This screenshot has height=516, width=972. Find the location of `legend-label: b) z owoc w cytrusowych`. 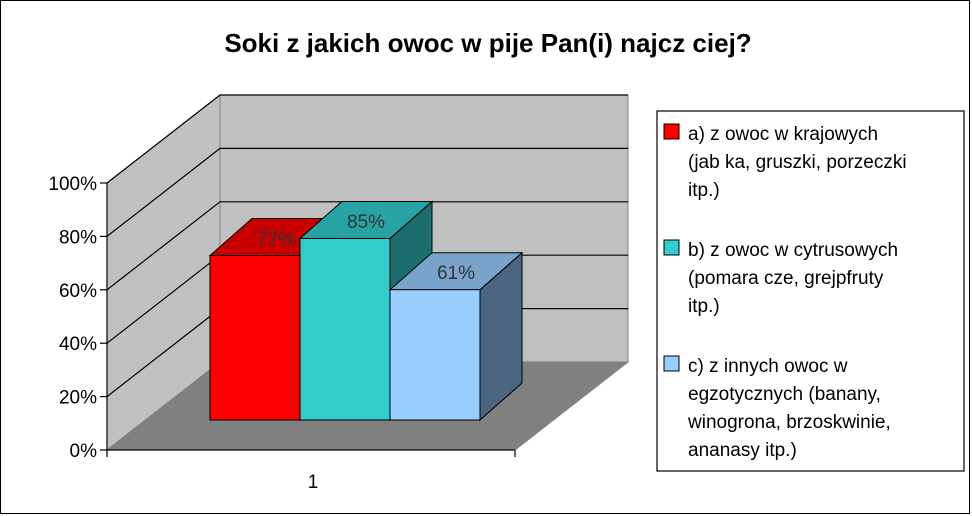

legend-label: b) z owoc w cytrusowych is located at coordinates (793, 250).